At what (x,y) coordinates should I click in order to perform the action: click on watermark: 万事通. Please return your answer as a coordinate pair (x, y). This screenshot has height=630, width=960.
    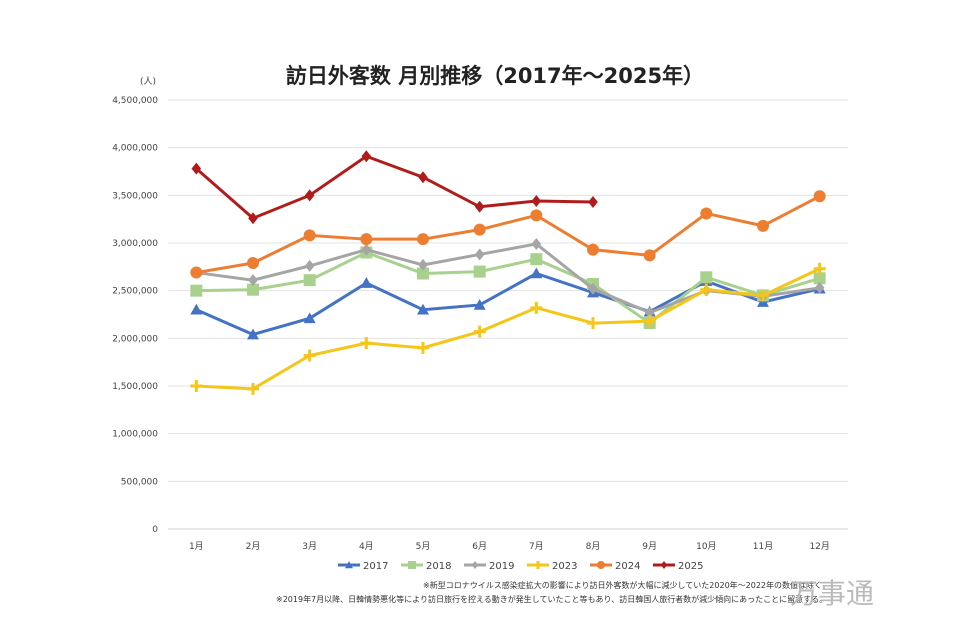
    Looking at the image, I should click on (832, 593).